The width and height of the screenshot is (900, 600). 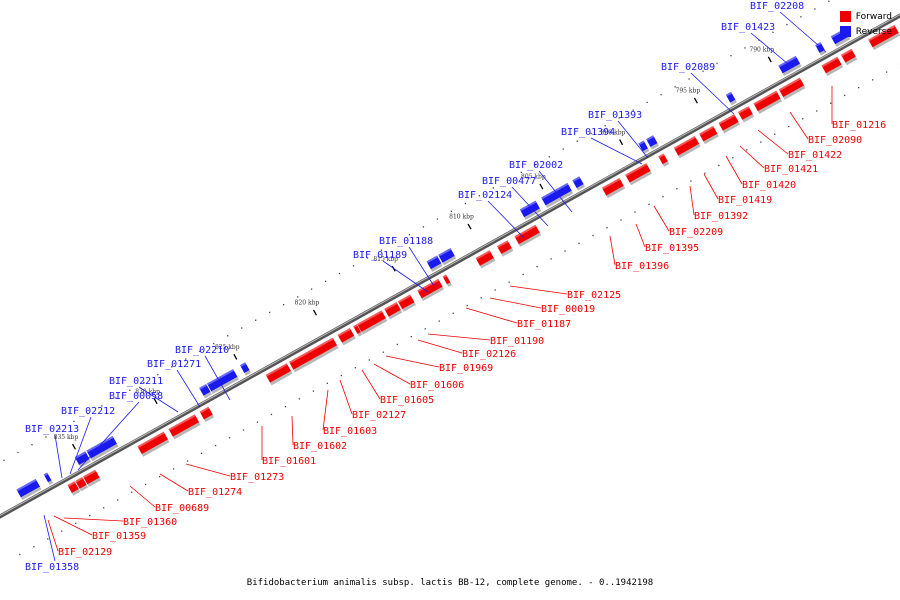 I want to click on reverse-gene-label: BIF_01358, so click(x=52, y=567).